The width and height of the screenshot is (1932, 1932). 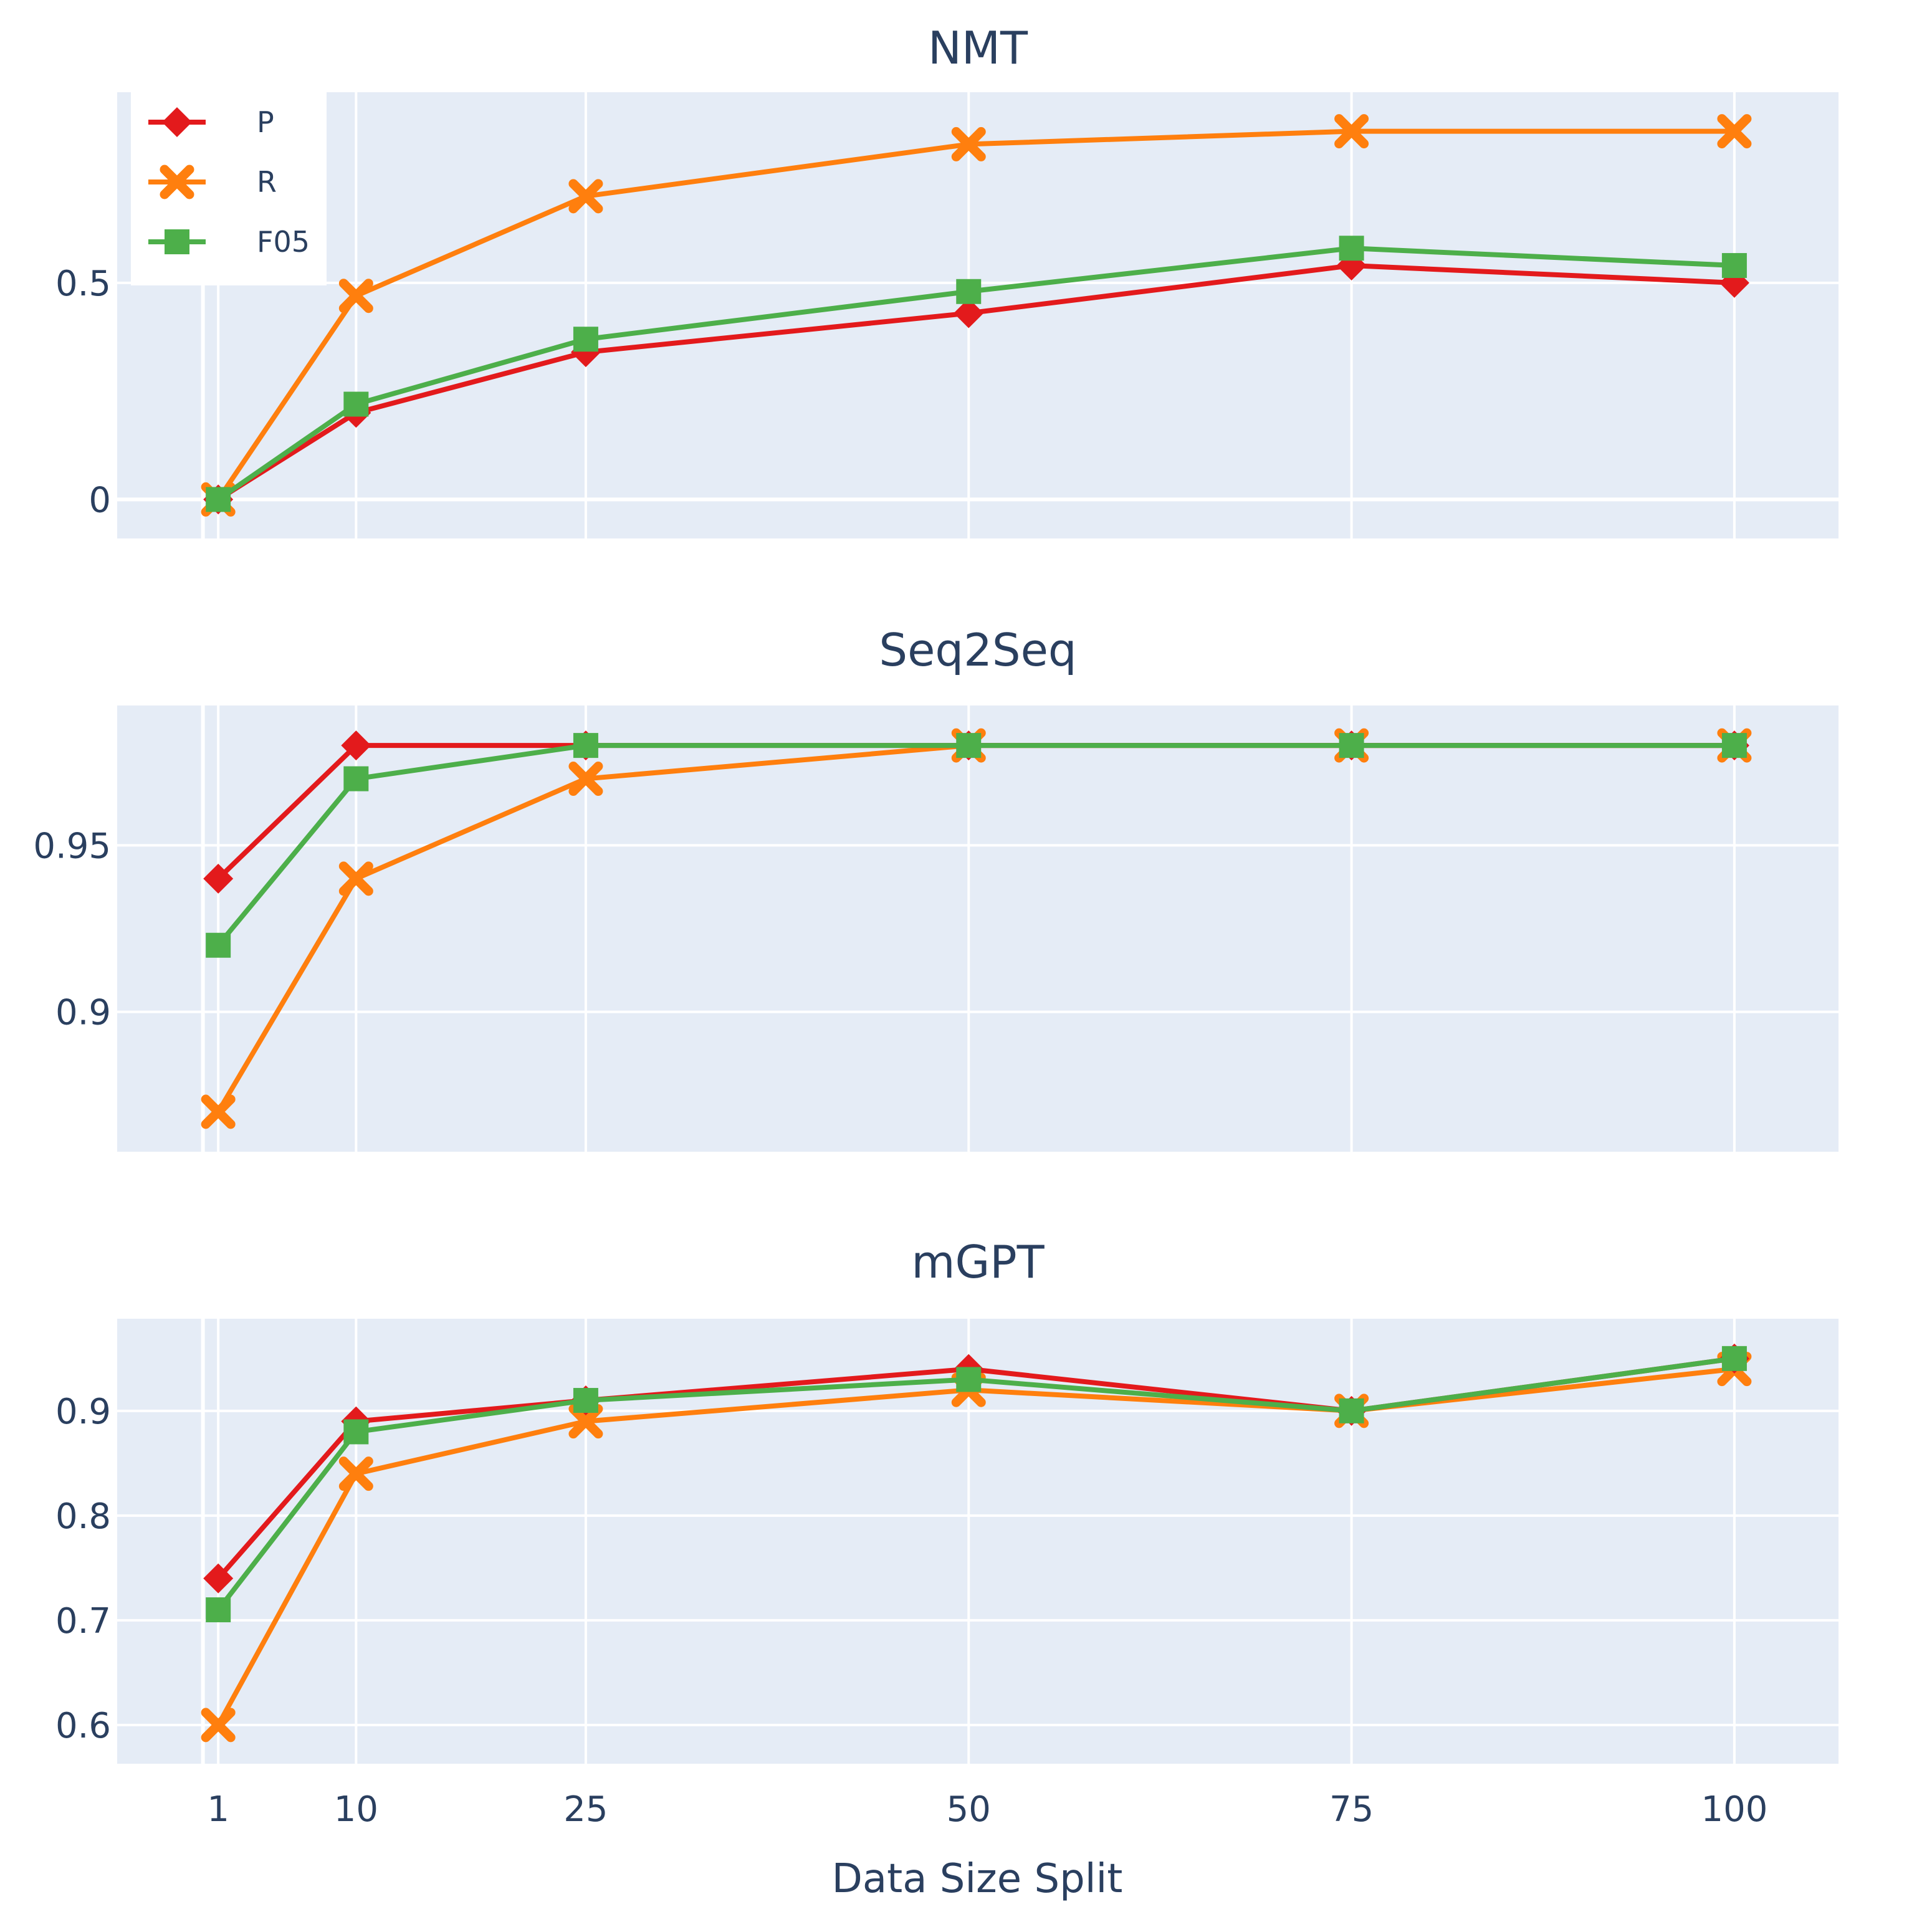 What do you see at coordinates (977, 650) in the screenshot?
I see `subplot-title: Seq2Seq` at bounding box center [977, 650].